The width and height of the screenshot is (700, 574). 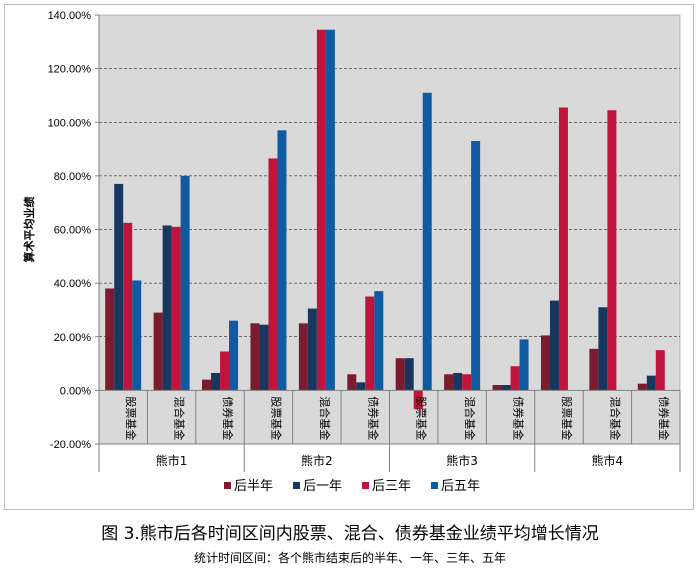 What do you see at coordinates (460, 486) in the screenshot?
I see `legend-label: 后五年` at bounding box center [460, 486].